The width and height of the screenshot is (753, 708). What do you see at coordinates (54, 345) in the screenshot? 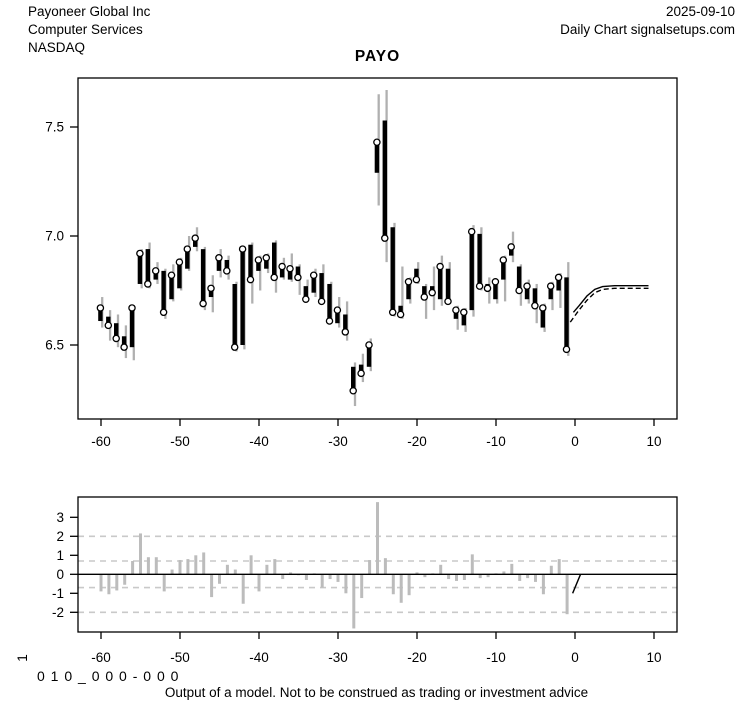
I see `y-tick-label: 6.5` at bounding box center [54, 345].